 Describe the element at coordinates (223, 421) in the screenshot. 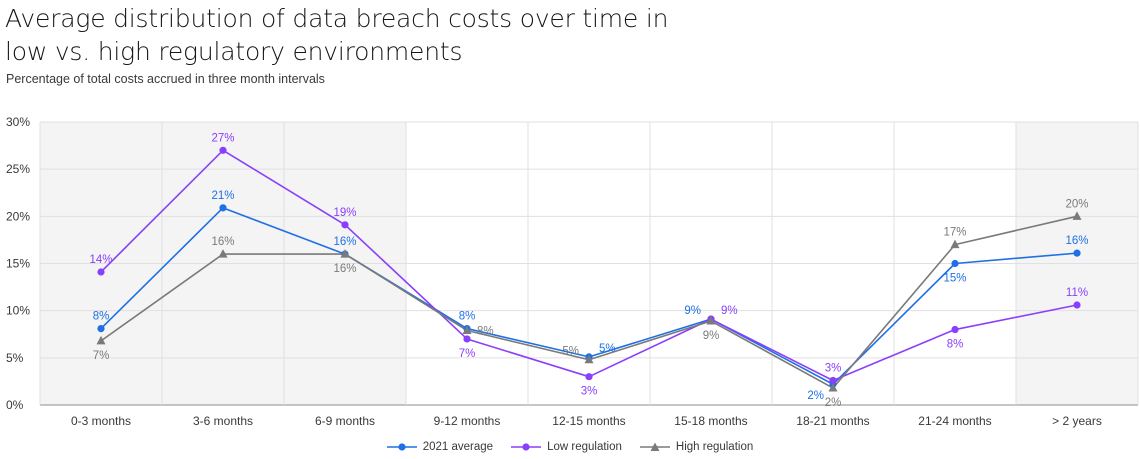

I see `x-tick-label: 3-6 months` at that location.